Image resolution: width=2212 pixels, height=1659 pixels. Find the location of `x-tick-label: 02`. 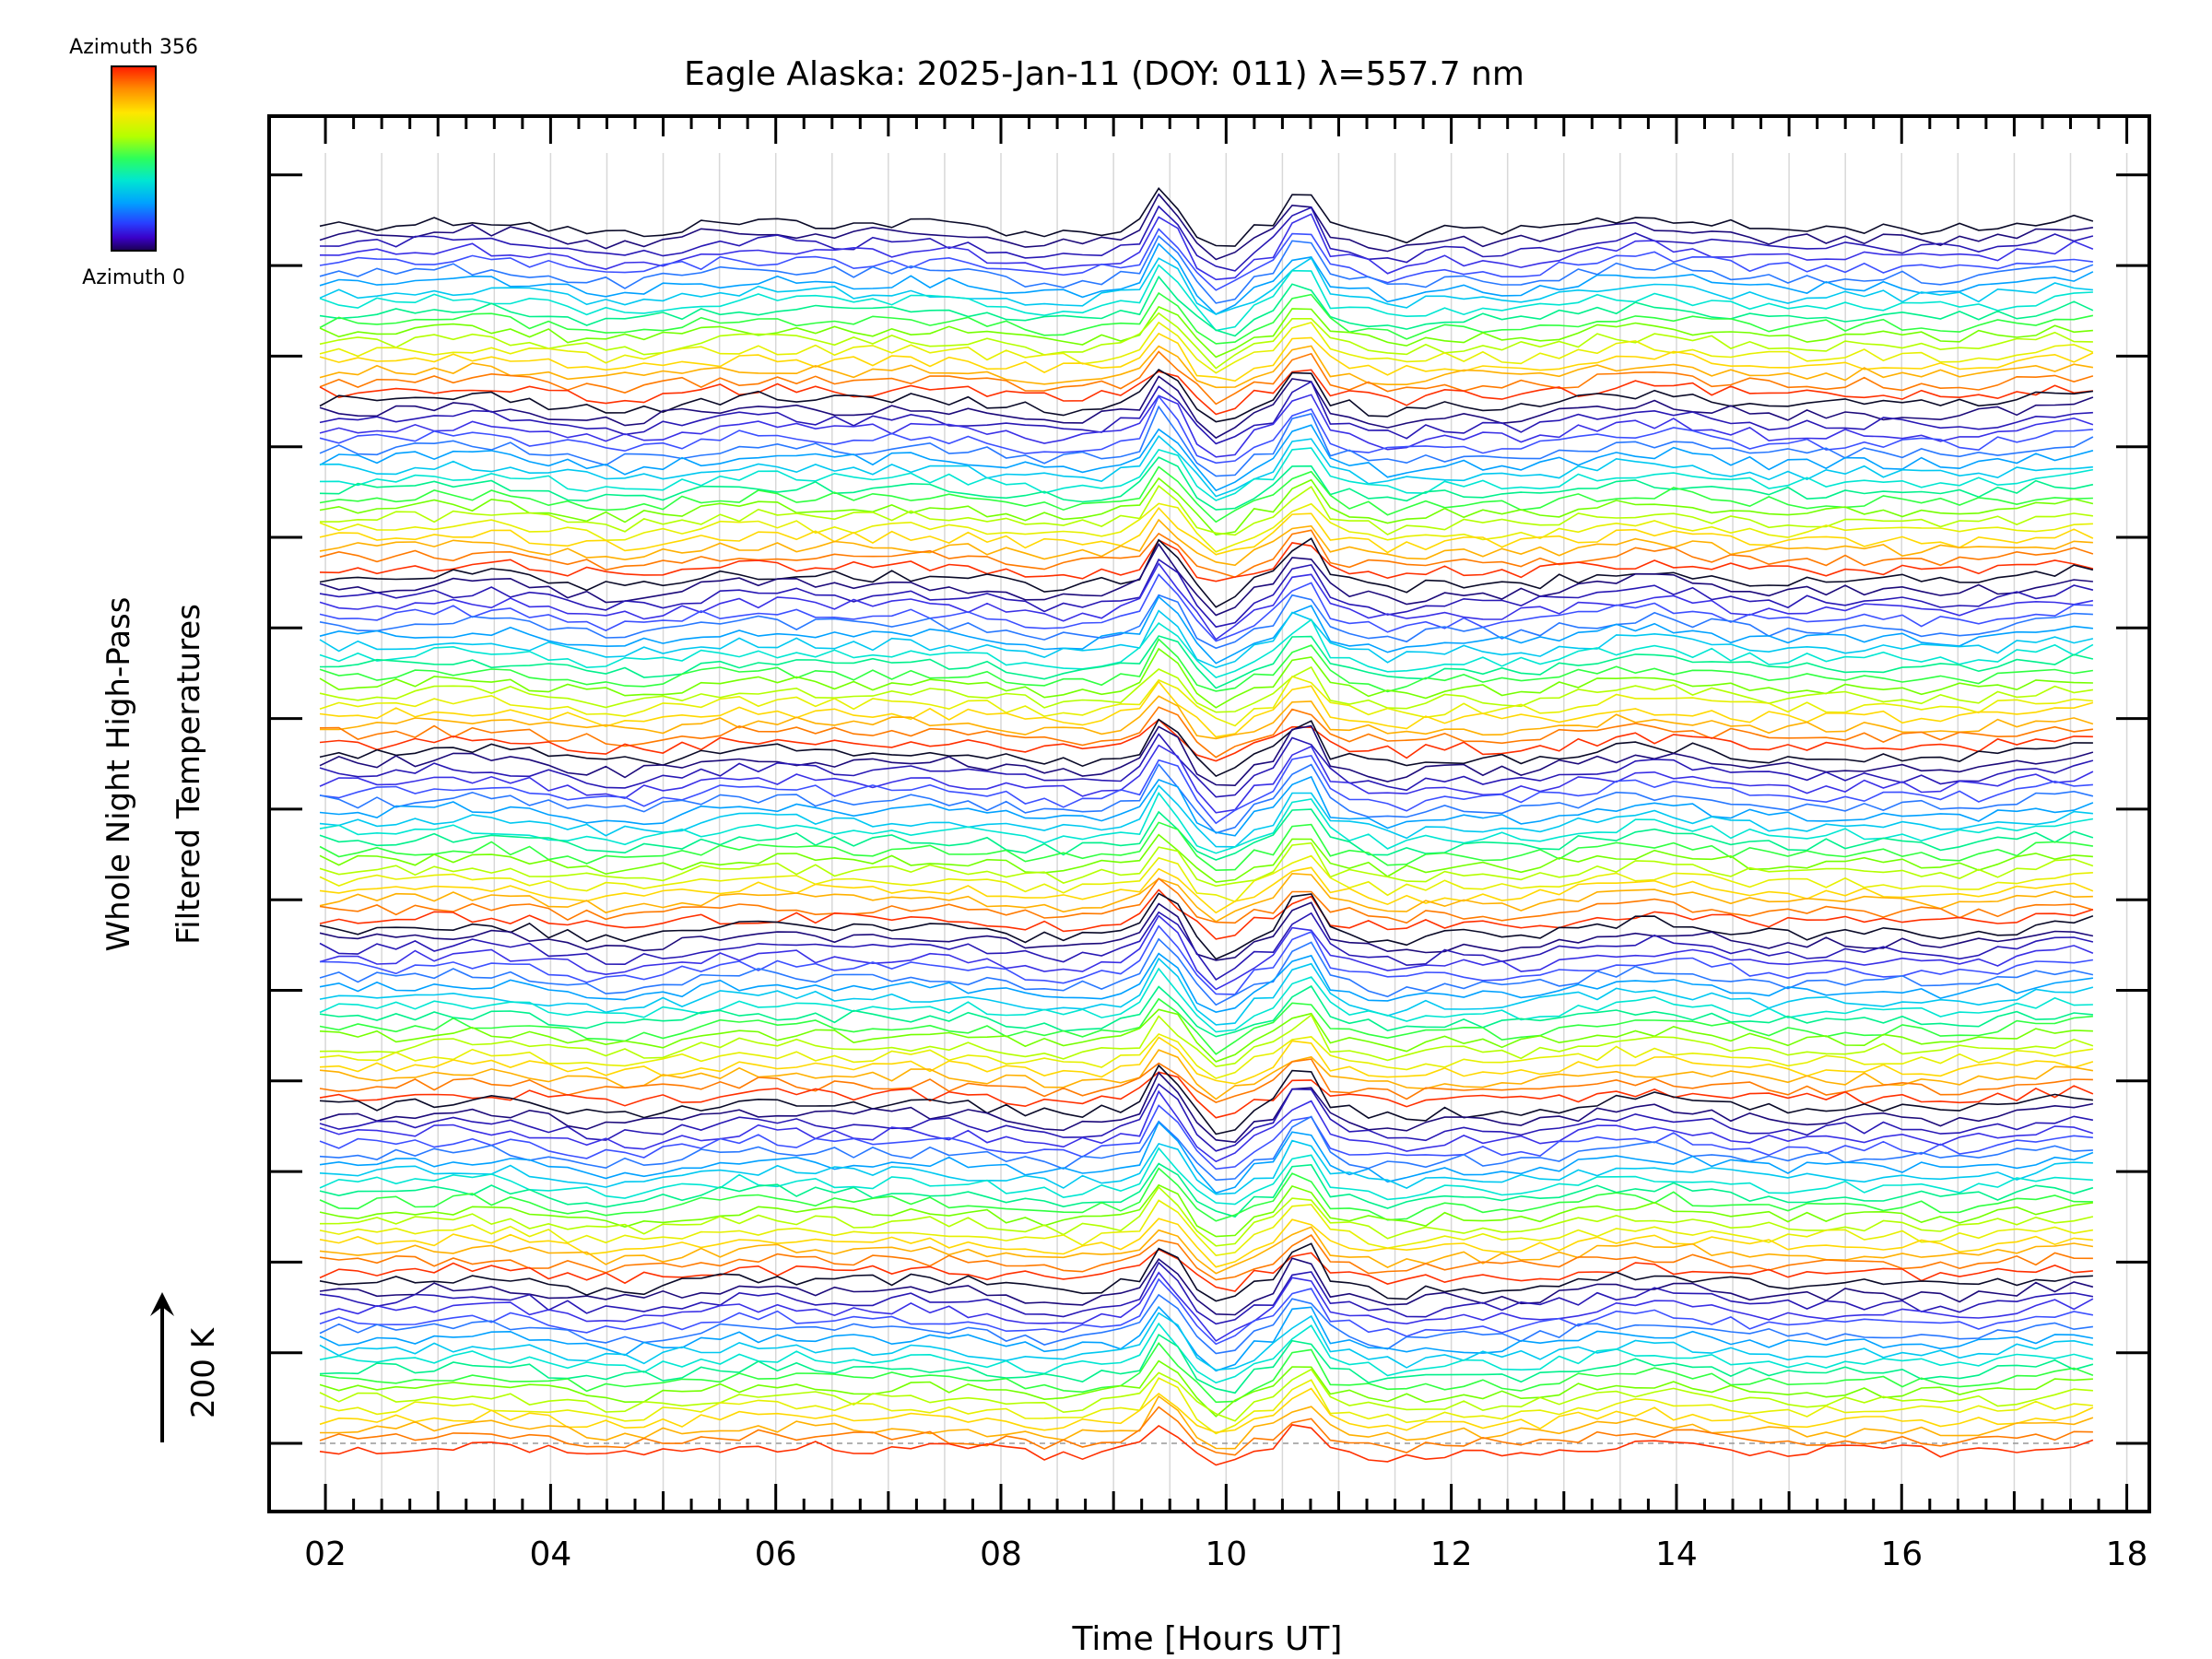

x-tick-label: 02 is located at coordinates (325, 1554).